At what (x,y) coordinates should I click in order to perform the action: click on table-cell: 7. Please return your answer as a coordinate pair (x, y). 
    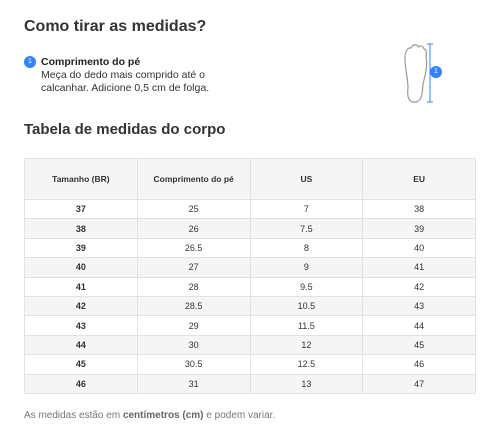
    Looking at the image, I should click on (306, 209).